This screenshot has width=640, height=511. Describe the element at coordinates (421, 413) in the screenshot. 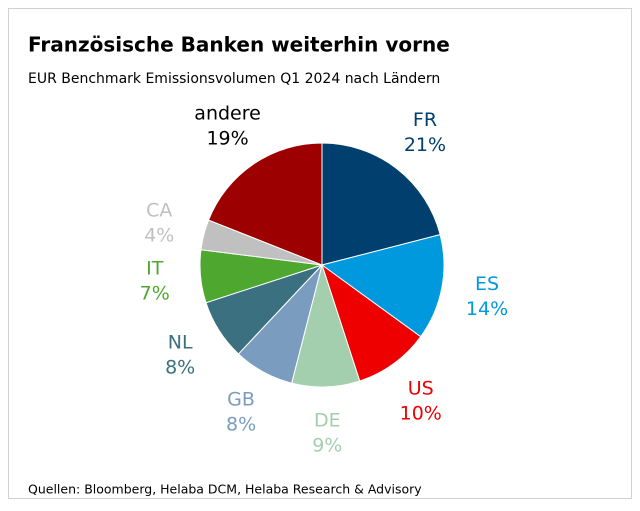

I see `slice-value-label: 10%` at that location.